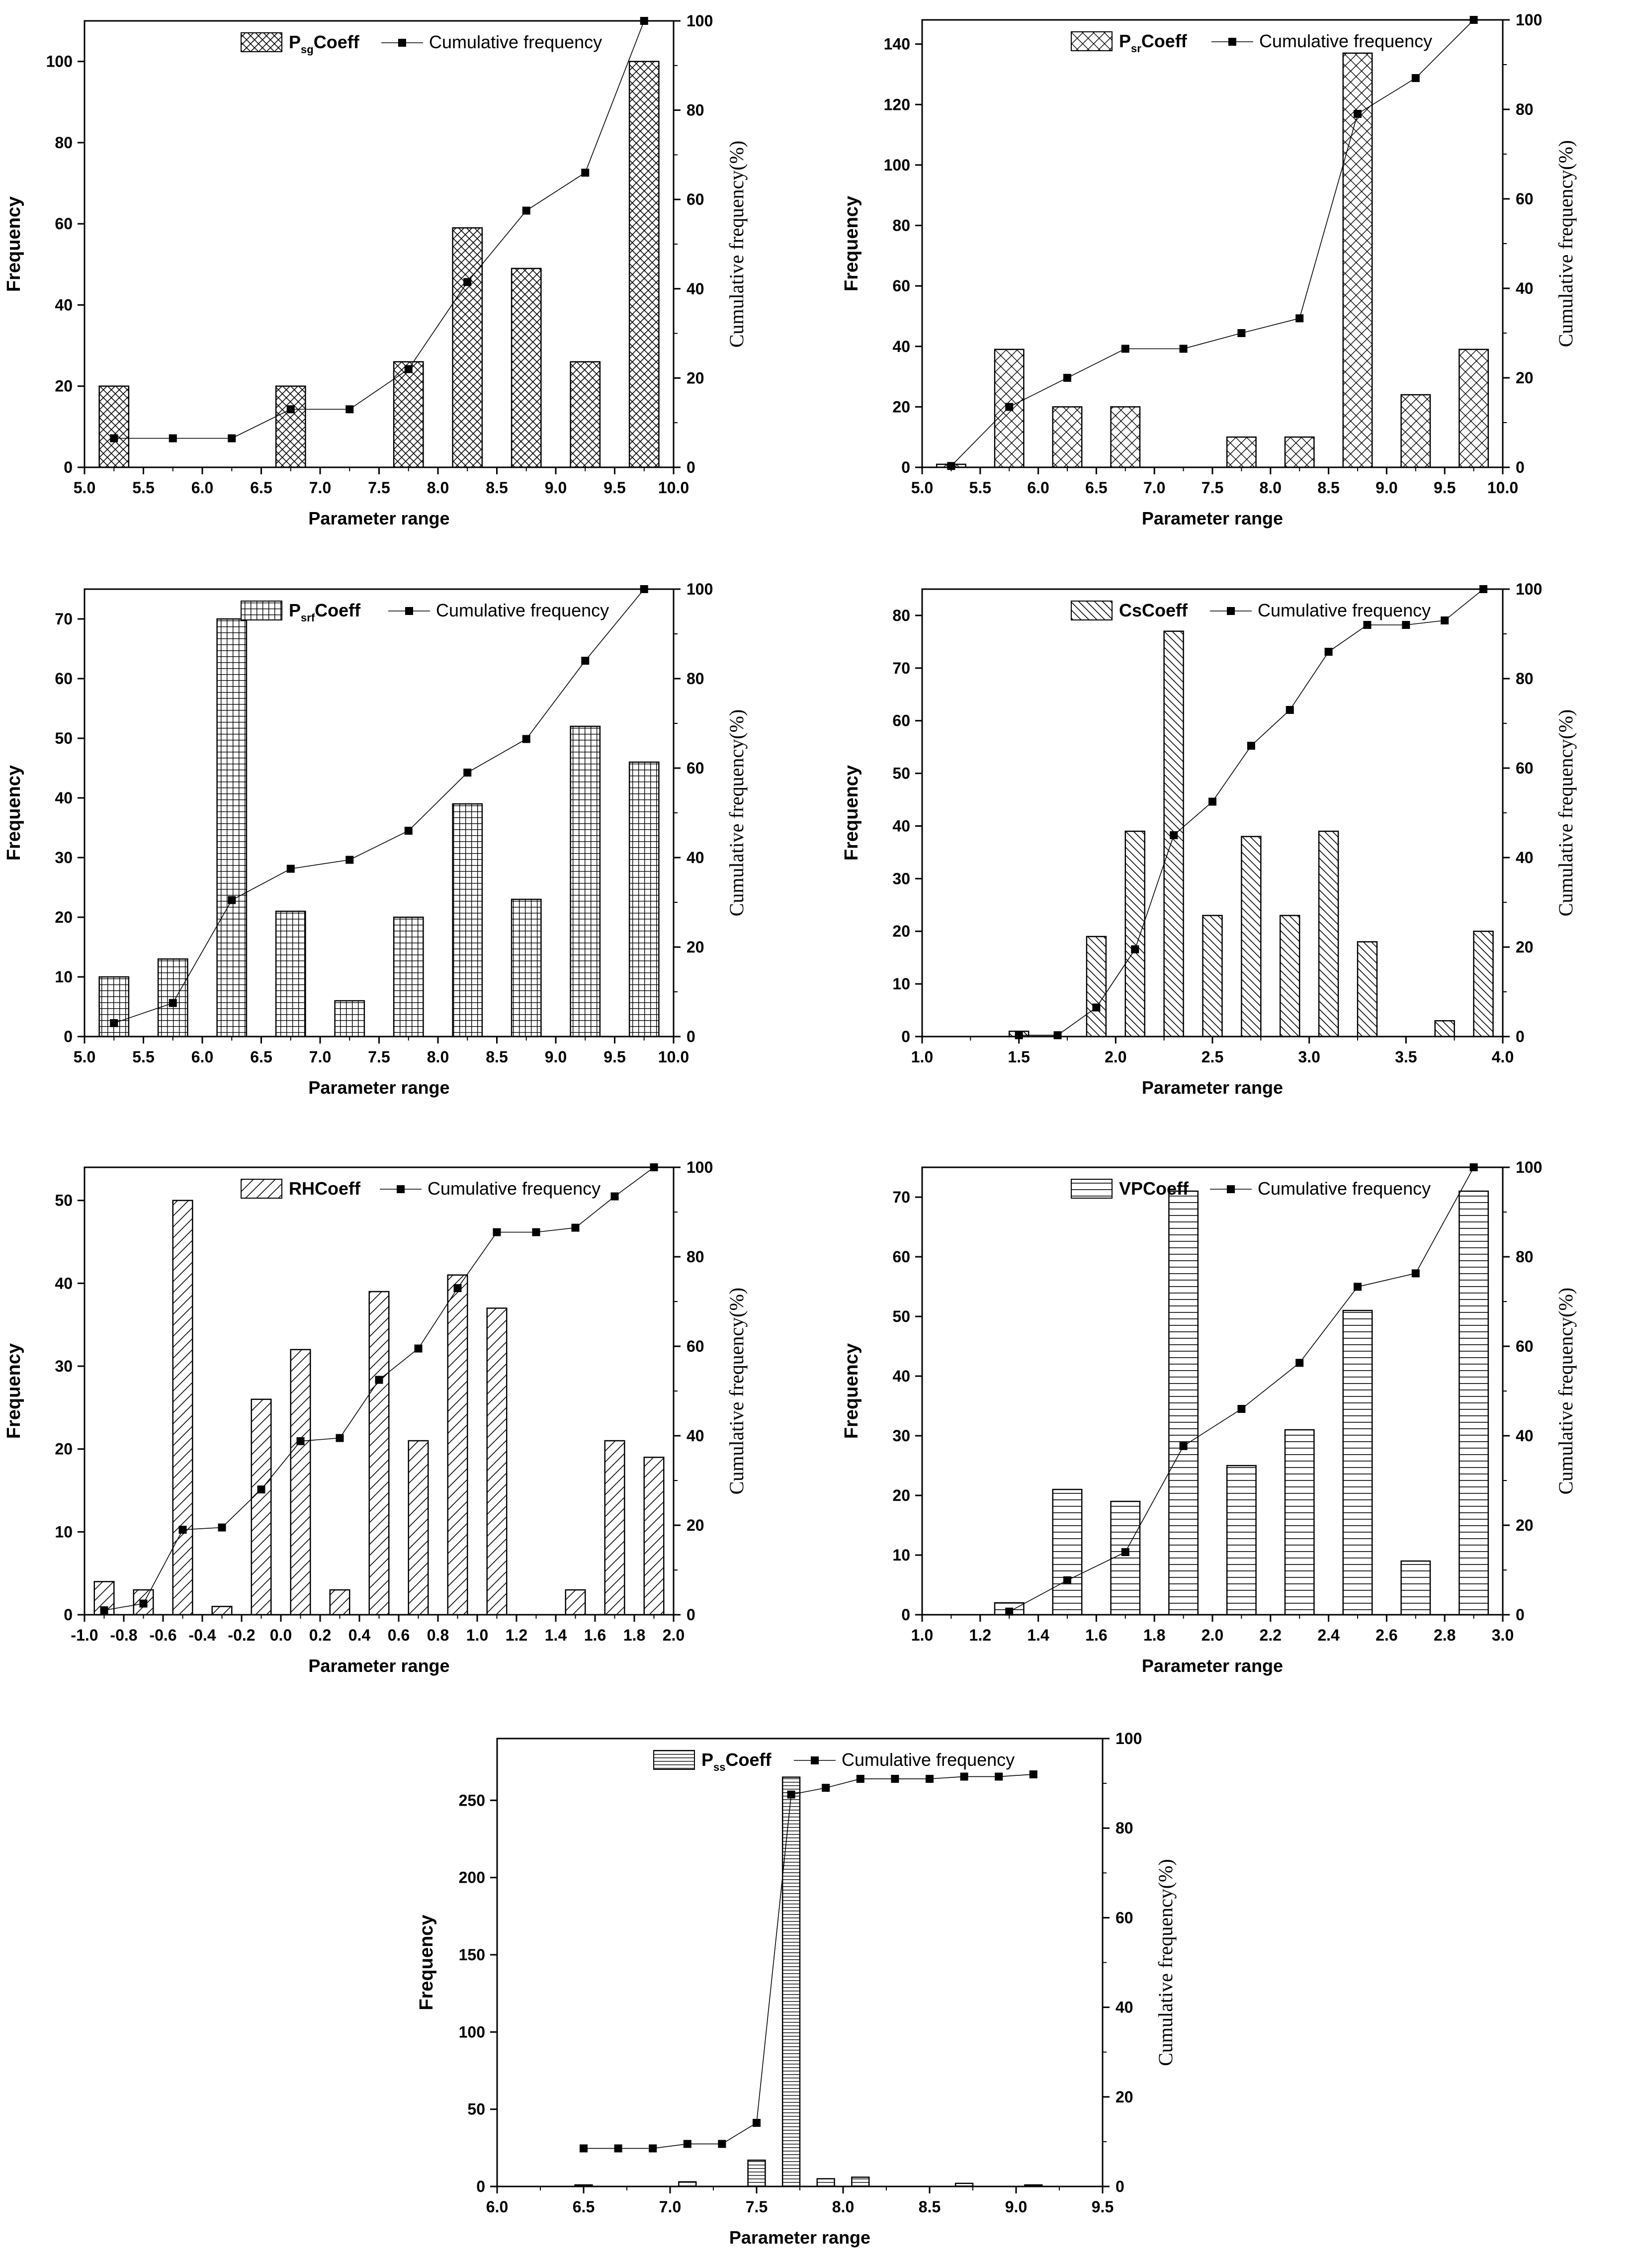 The height and width of the screenshot is (2268, 1632). Describe the element at coordinates (477, 1635) in the screenshot. I see `x-tick-label: 1.0` at that location.